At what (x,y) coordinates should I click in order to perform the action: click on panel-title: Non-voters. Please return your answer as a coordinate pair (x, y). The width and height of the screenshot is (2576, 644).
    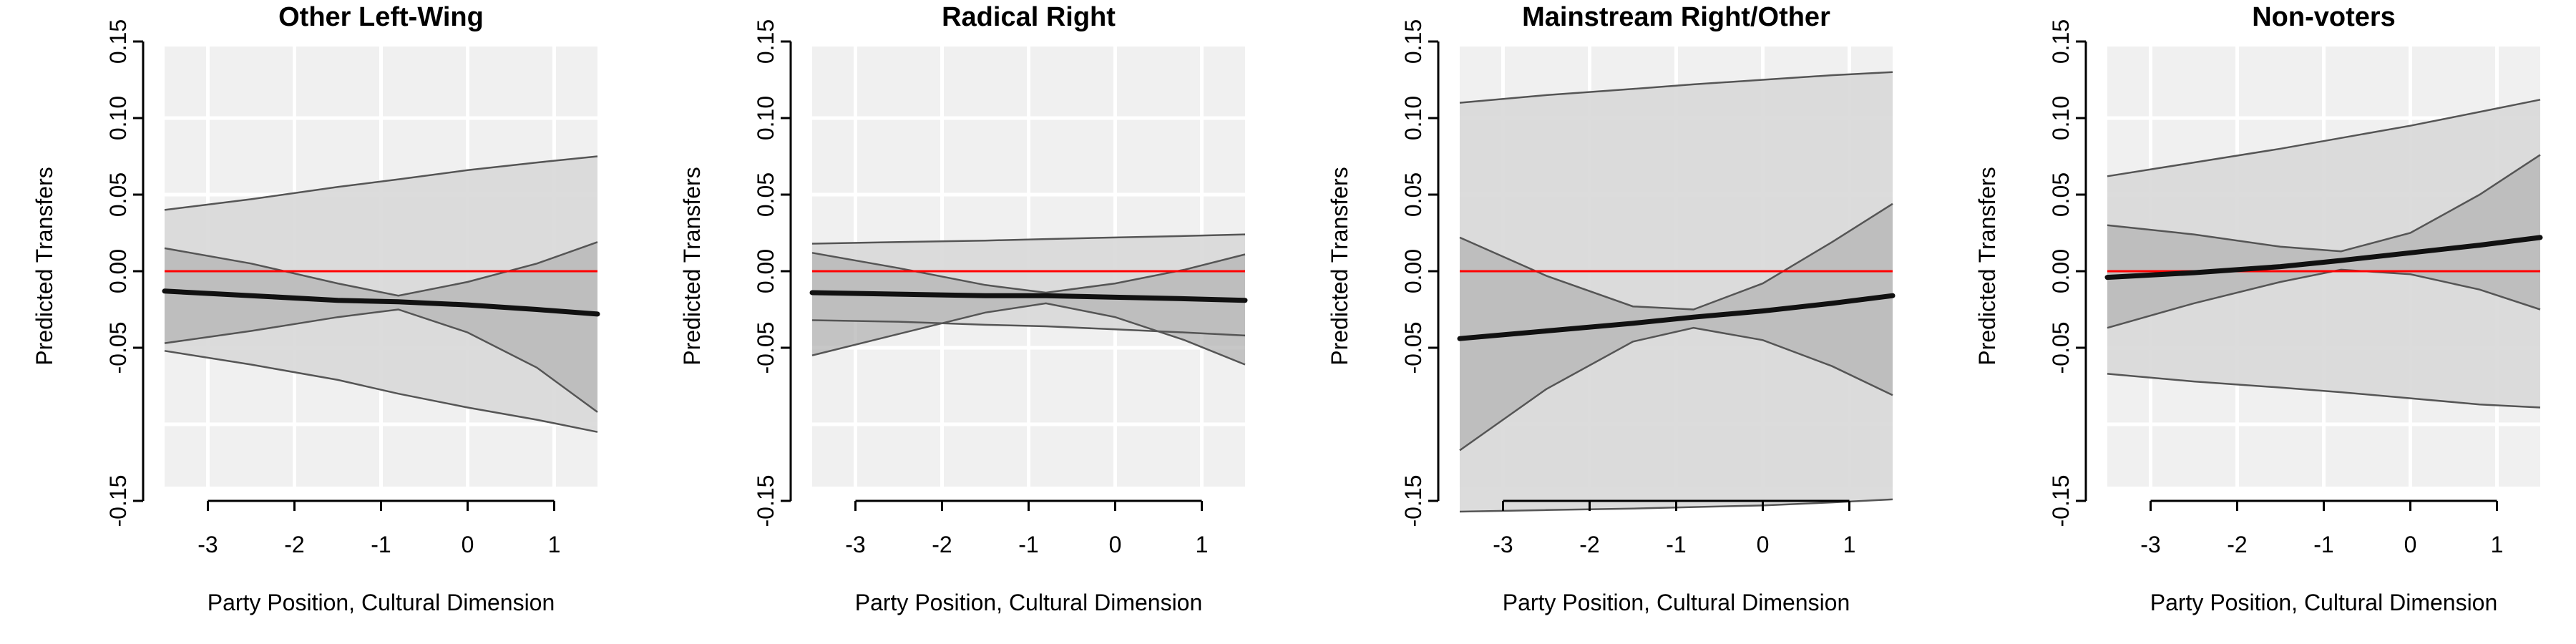
    Looking at the image, I should click on (2324, 17).